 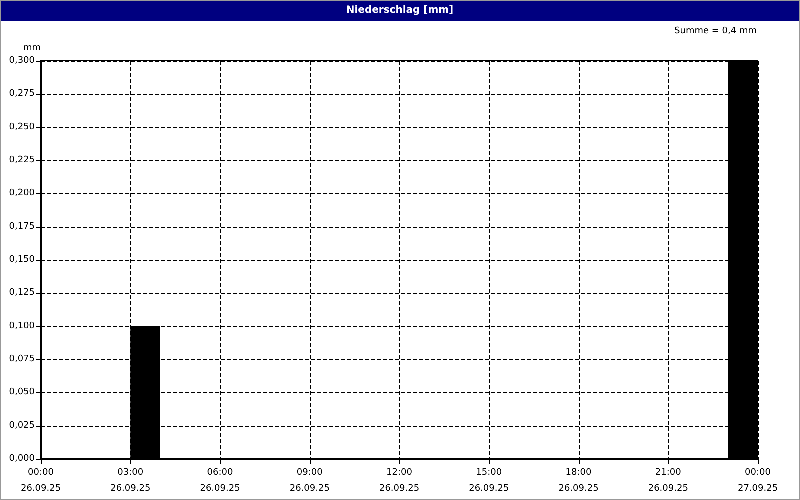 I want to click on x-tick-label: 15:00 26.09.25, so click(x=489, y=481).